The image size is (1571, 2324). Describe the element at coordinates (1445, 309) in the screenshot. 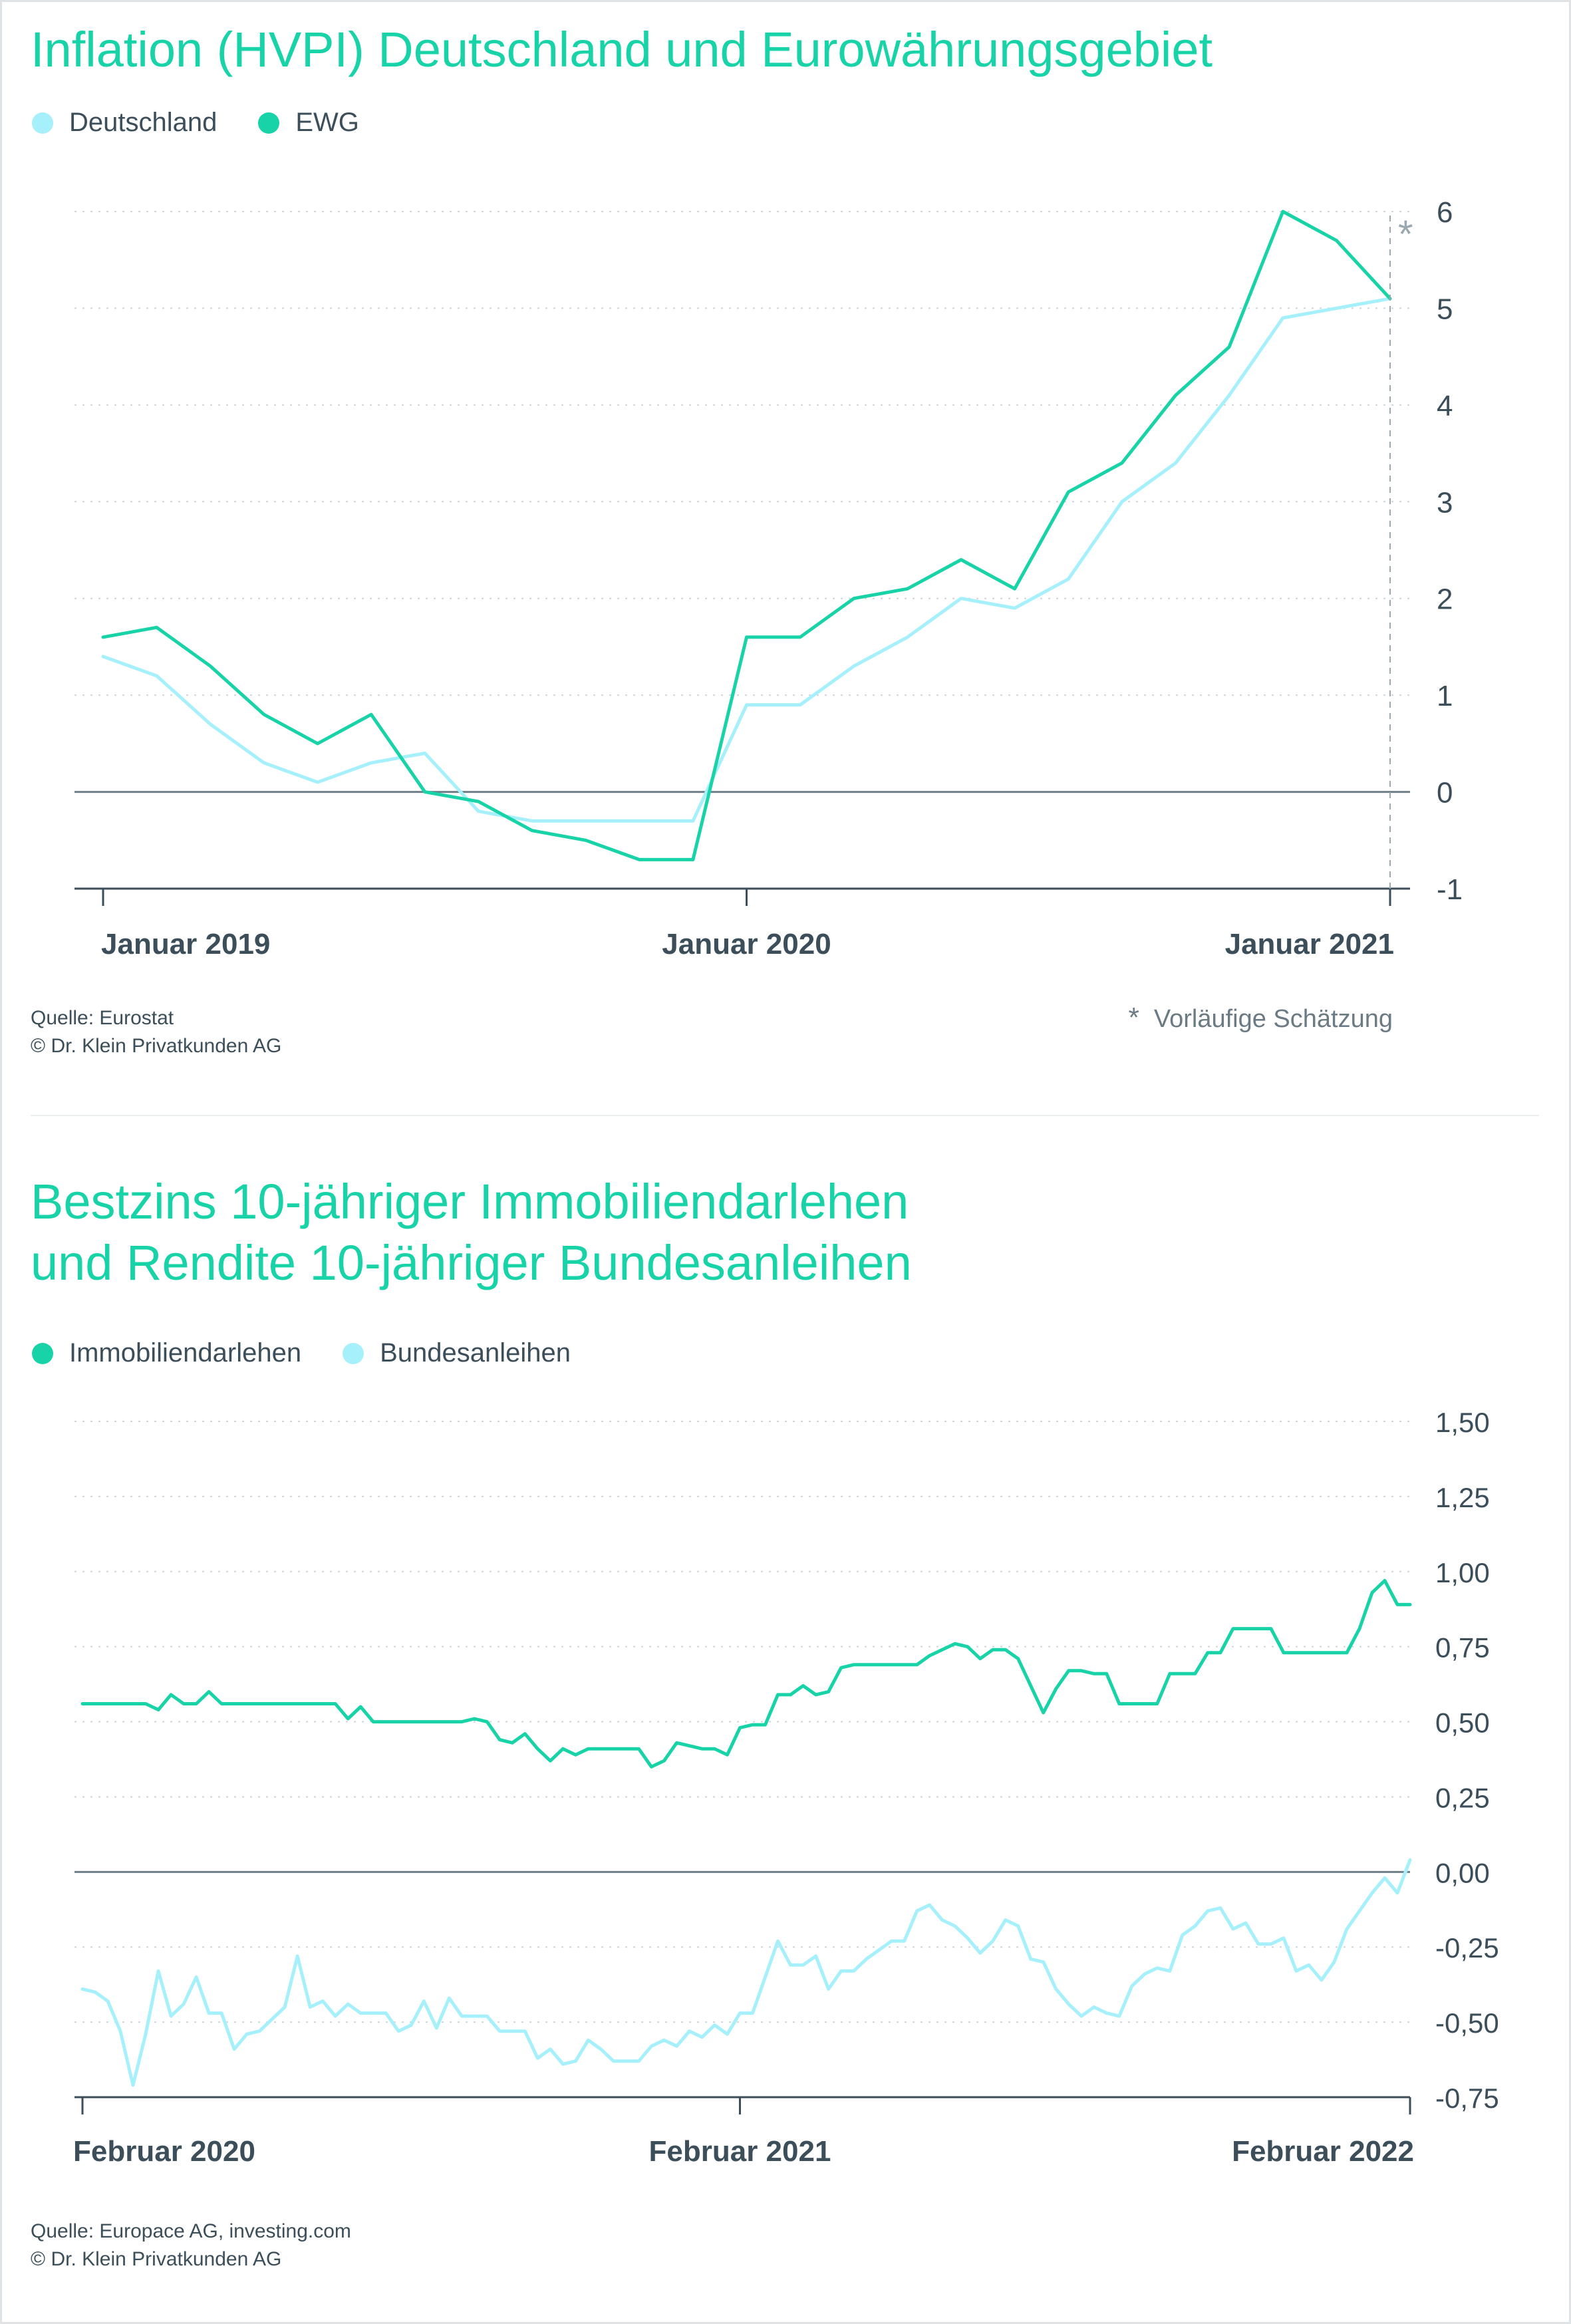

I see `y-tick-label: 5` at that location.